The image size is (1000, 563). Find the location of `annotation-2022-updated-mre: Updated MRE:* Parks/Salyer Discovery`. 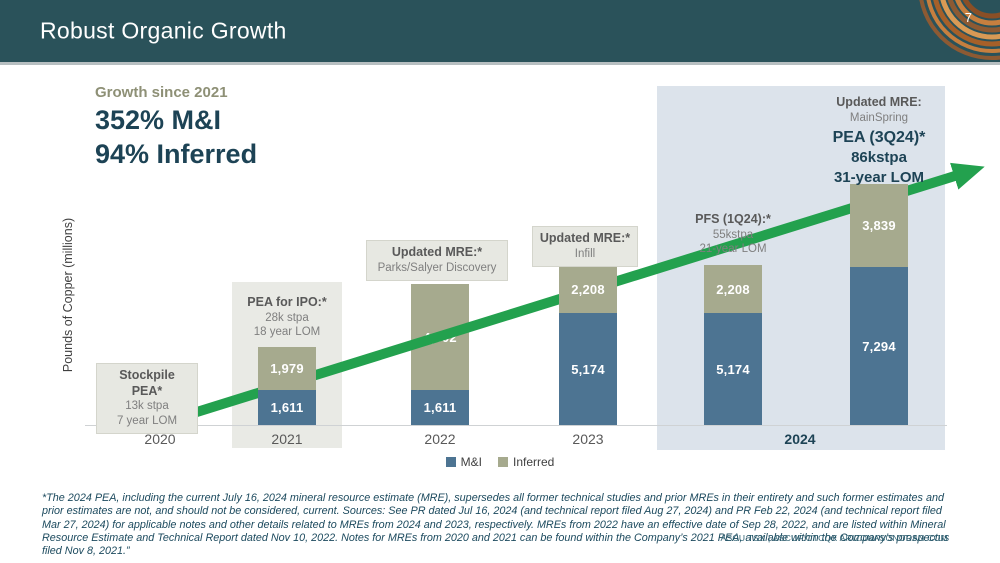

annotation-2022-updated-mre: Updated MRE:* Parks/Salyer Discovery is located at coordinates (437, 260).